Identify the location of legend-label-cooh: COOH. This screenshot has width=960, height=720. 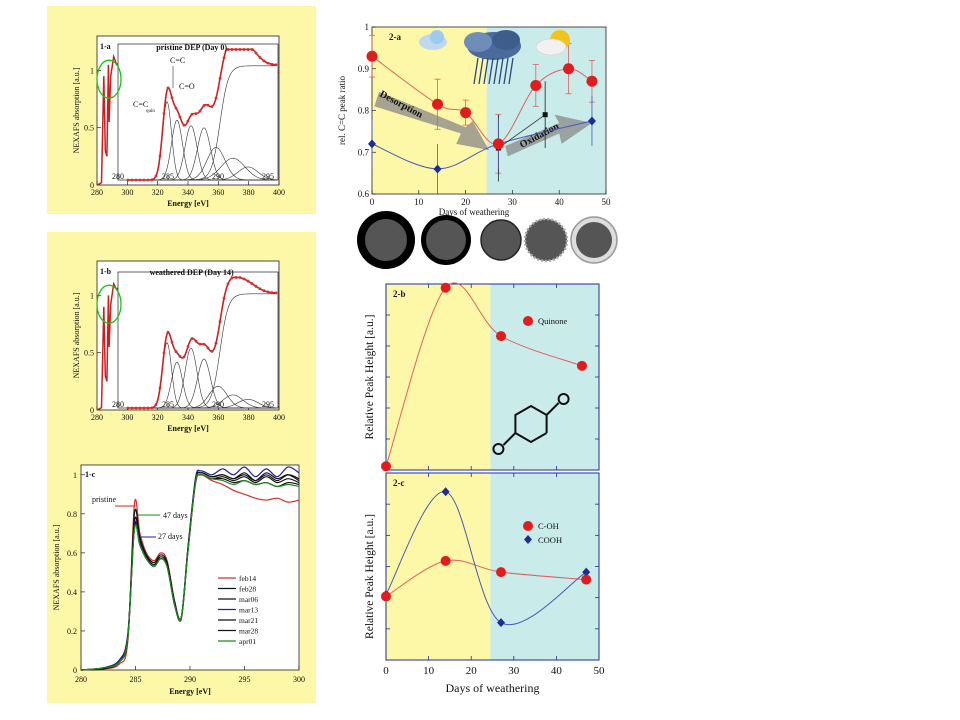
(550, 540).